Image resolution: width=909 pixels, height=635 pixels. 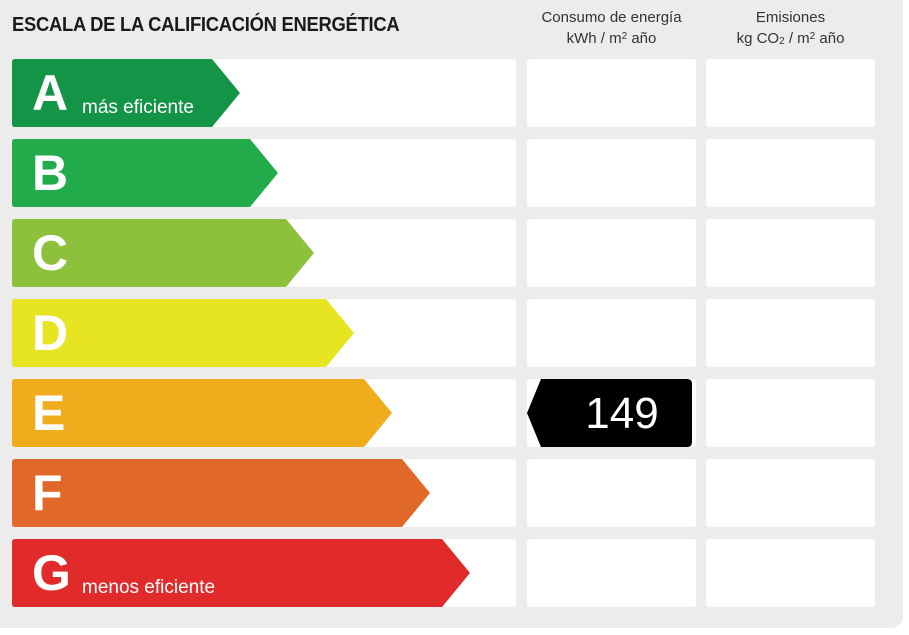 I want to click on emissions-cell-d, so click(x=790, y=333).